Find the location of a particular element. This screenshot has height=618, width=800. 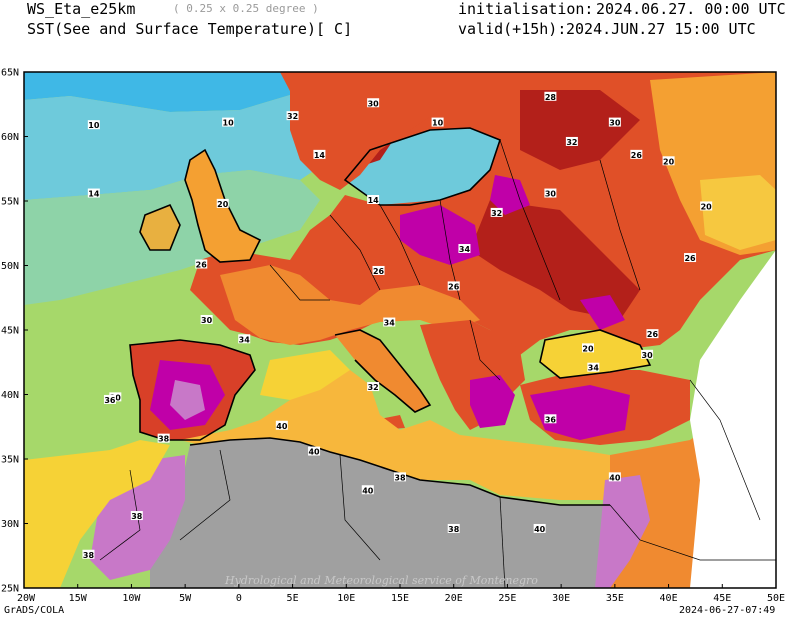

svg-text: 14 is located at coordinates (94, 194).